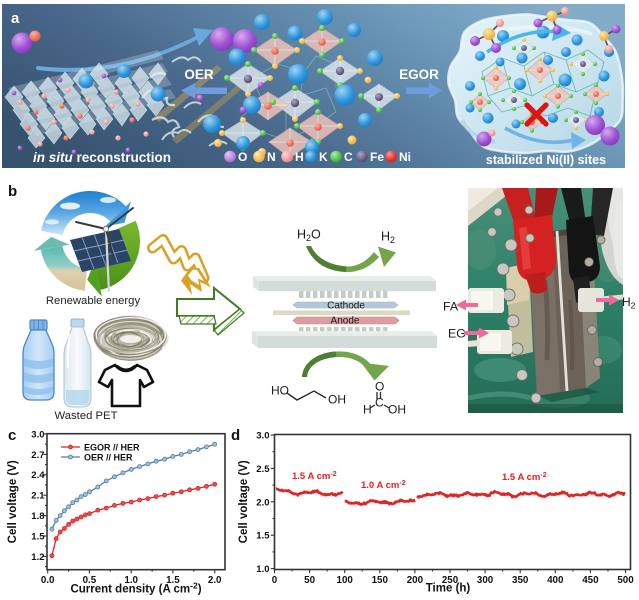 Image resolution: width=639 pixels, height=600 pixels. I want to click on svg-text: OER // HER, so click(108, 458).